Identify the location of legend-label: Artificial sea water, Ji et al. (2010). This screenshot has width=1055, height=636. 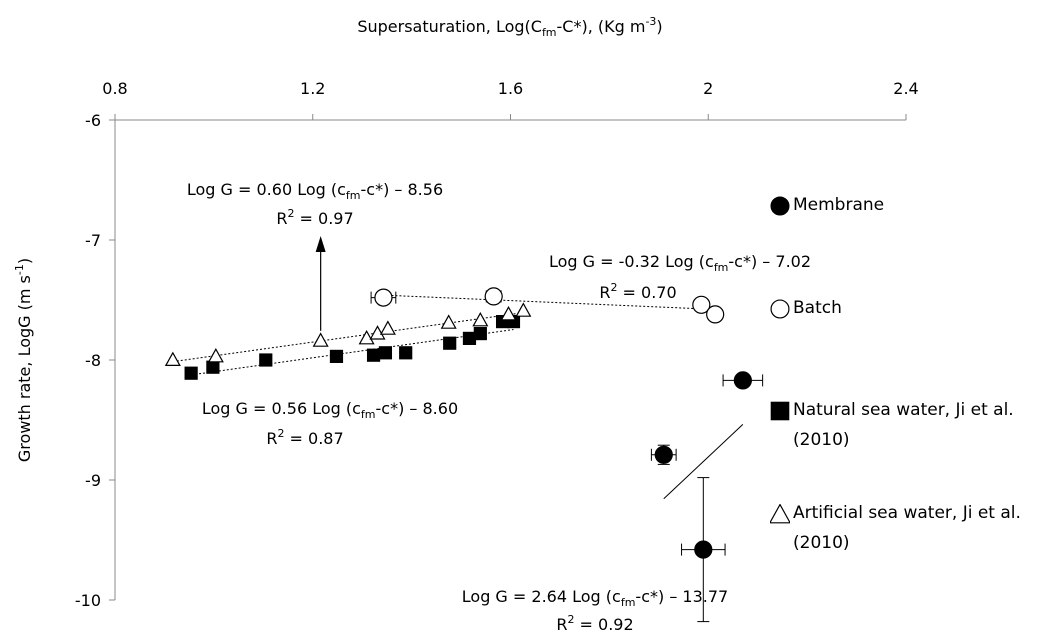
(907, 528).